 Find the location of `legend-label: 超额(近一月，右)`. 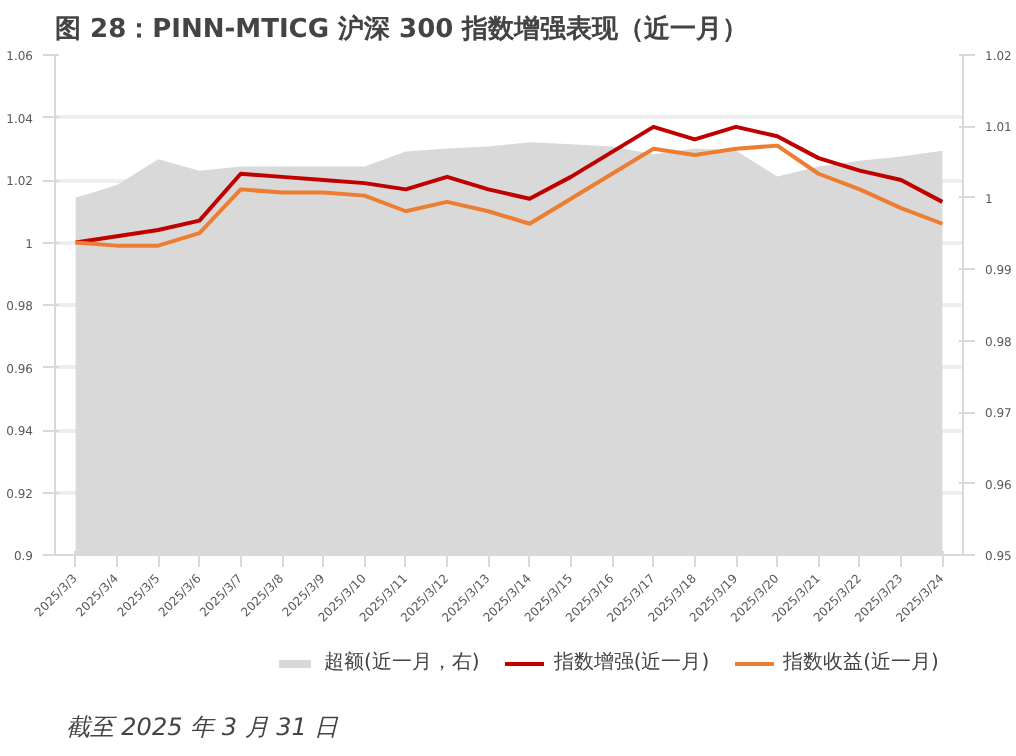

legend-label: 超额(近一月，右) is located at coordinates (402, 662).